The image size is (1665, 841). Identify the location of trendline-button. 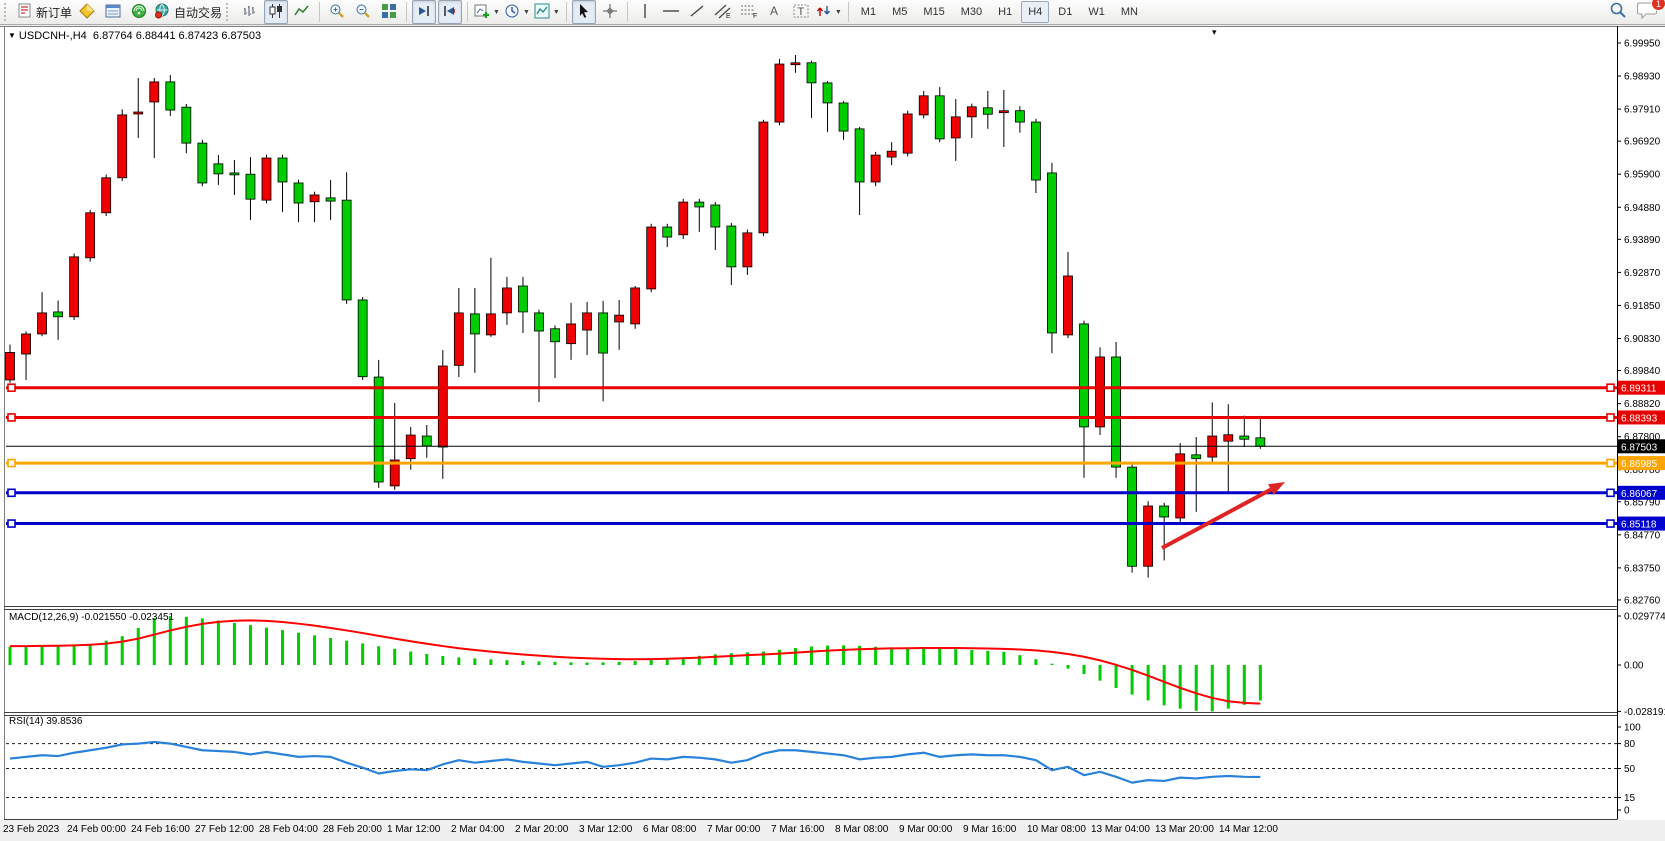
(697, 12).